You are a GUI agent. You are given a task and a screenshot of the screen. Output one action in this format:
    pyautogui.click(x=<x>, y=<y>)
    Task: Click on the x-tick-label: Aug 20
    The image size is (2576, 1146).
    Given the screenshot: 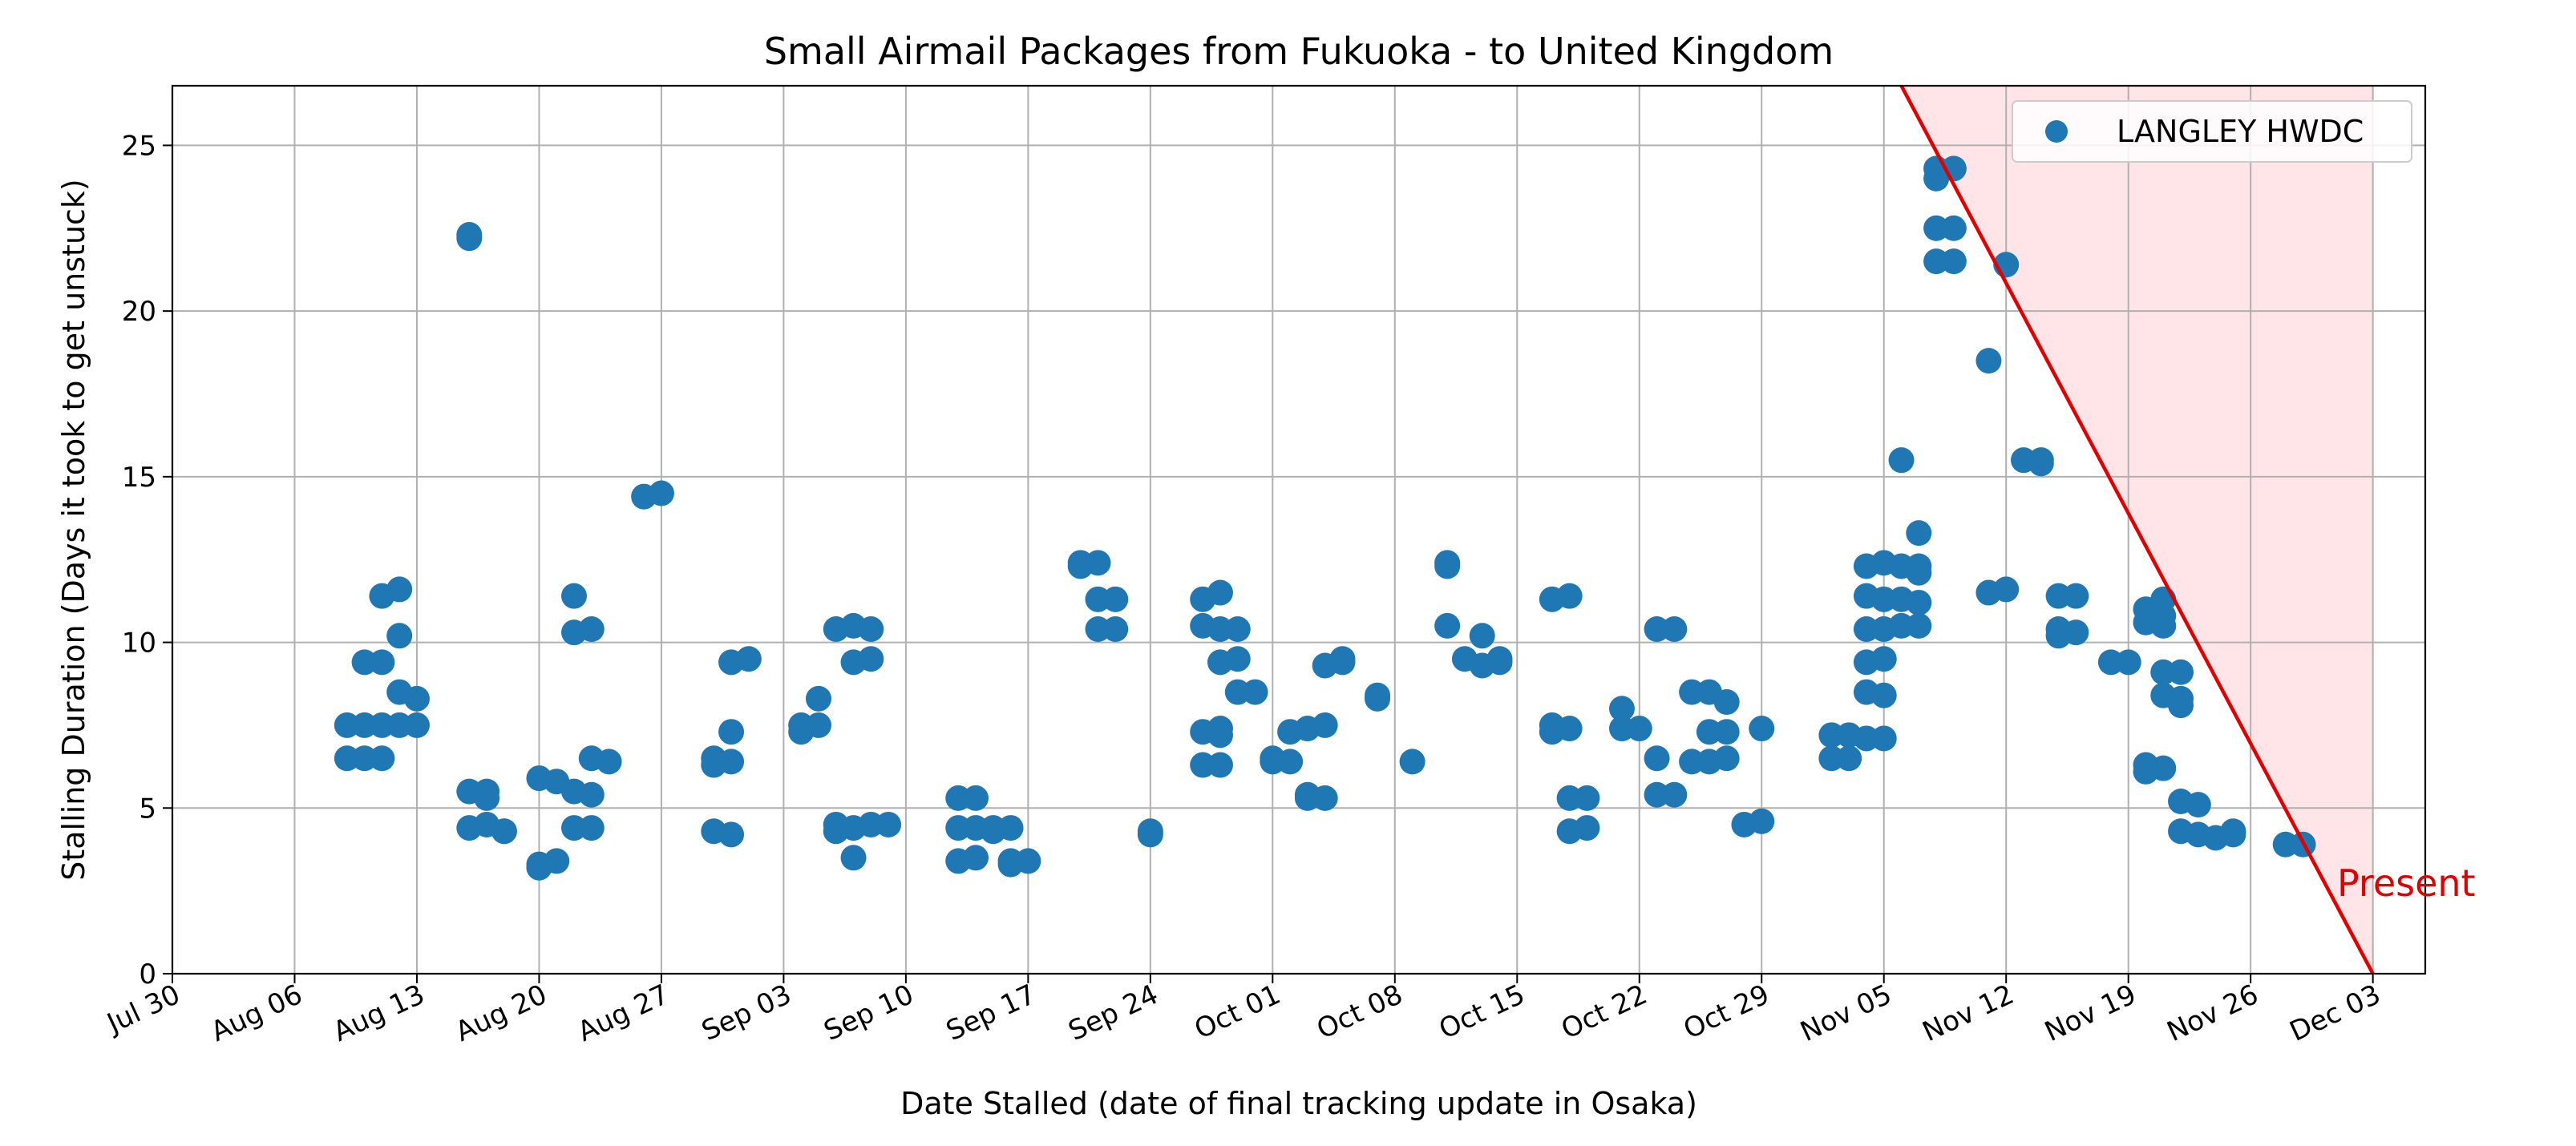 What is the action you would take?
    pyautogui.click(x=501, y=1014)
    